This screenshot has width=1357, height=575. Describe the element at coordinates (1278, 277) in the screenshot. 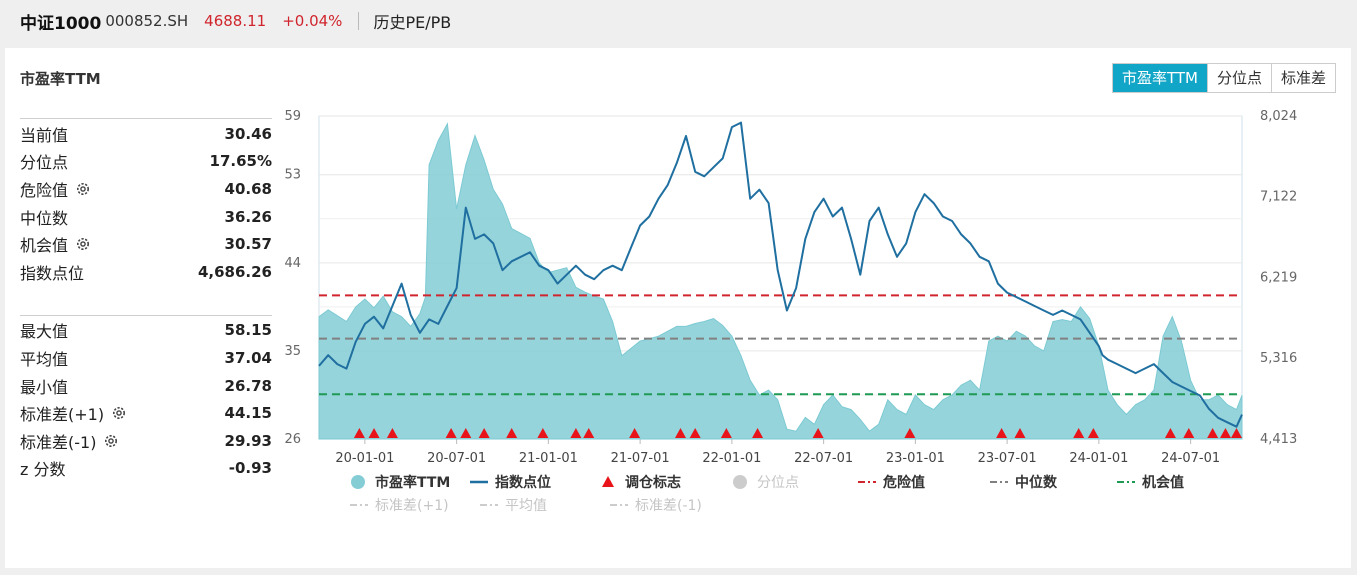

I see `y-right-tick-label: 6,219` at that location.